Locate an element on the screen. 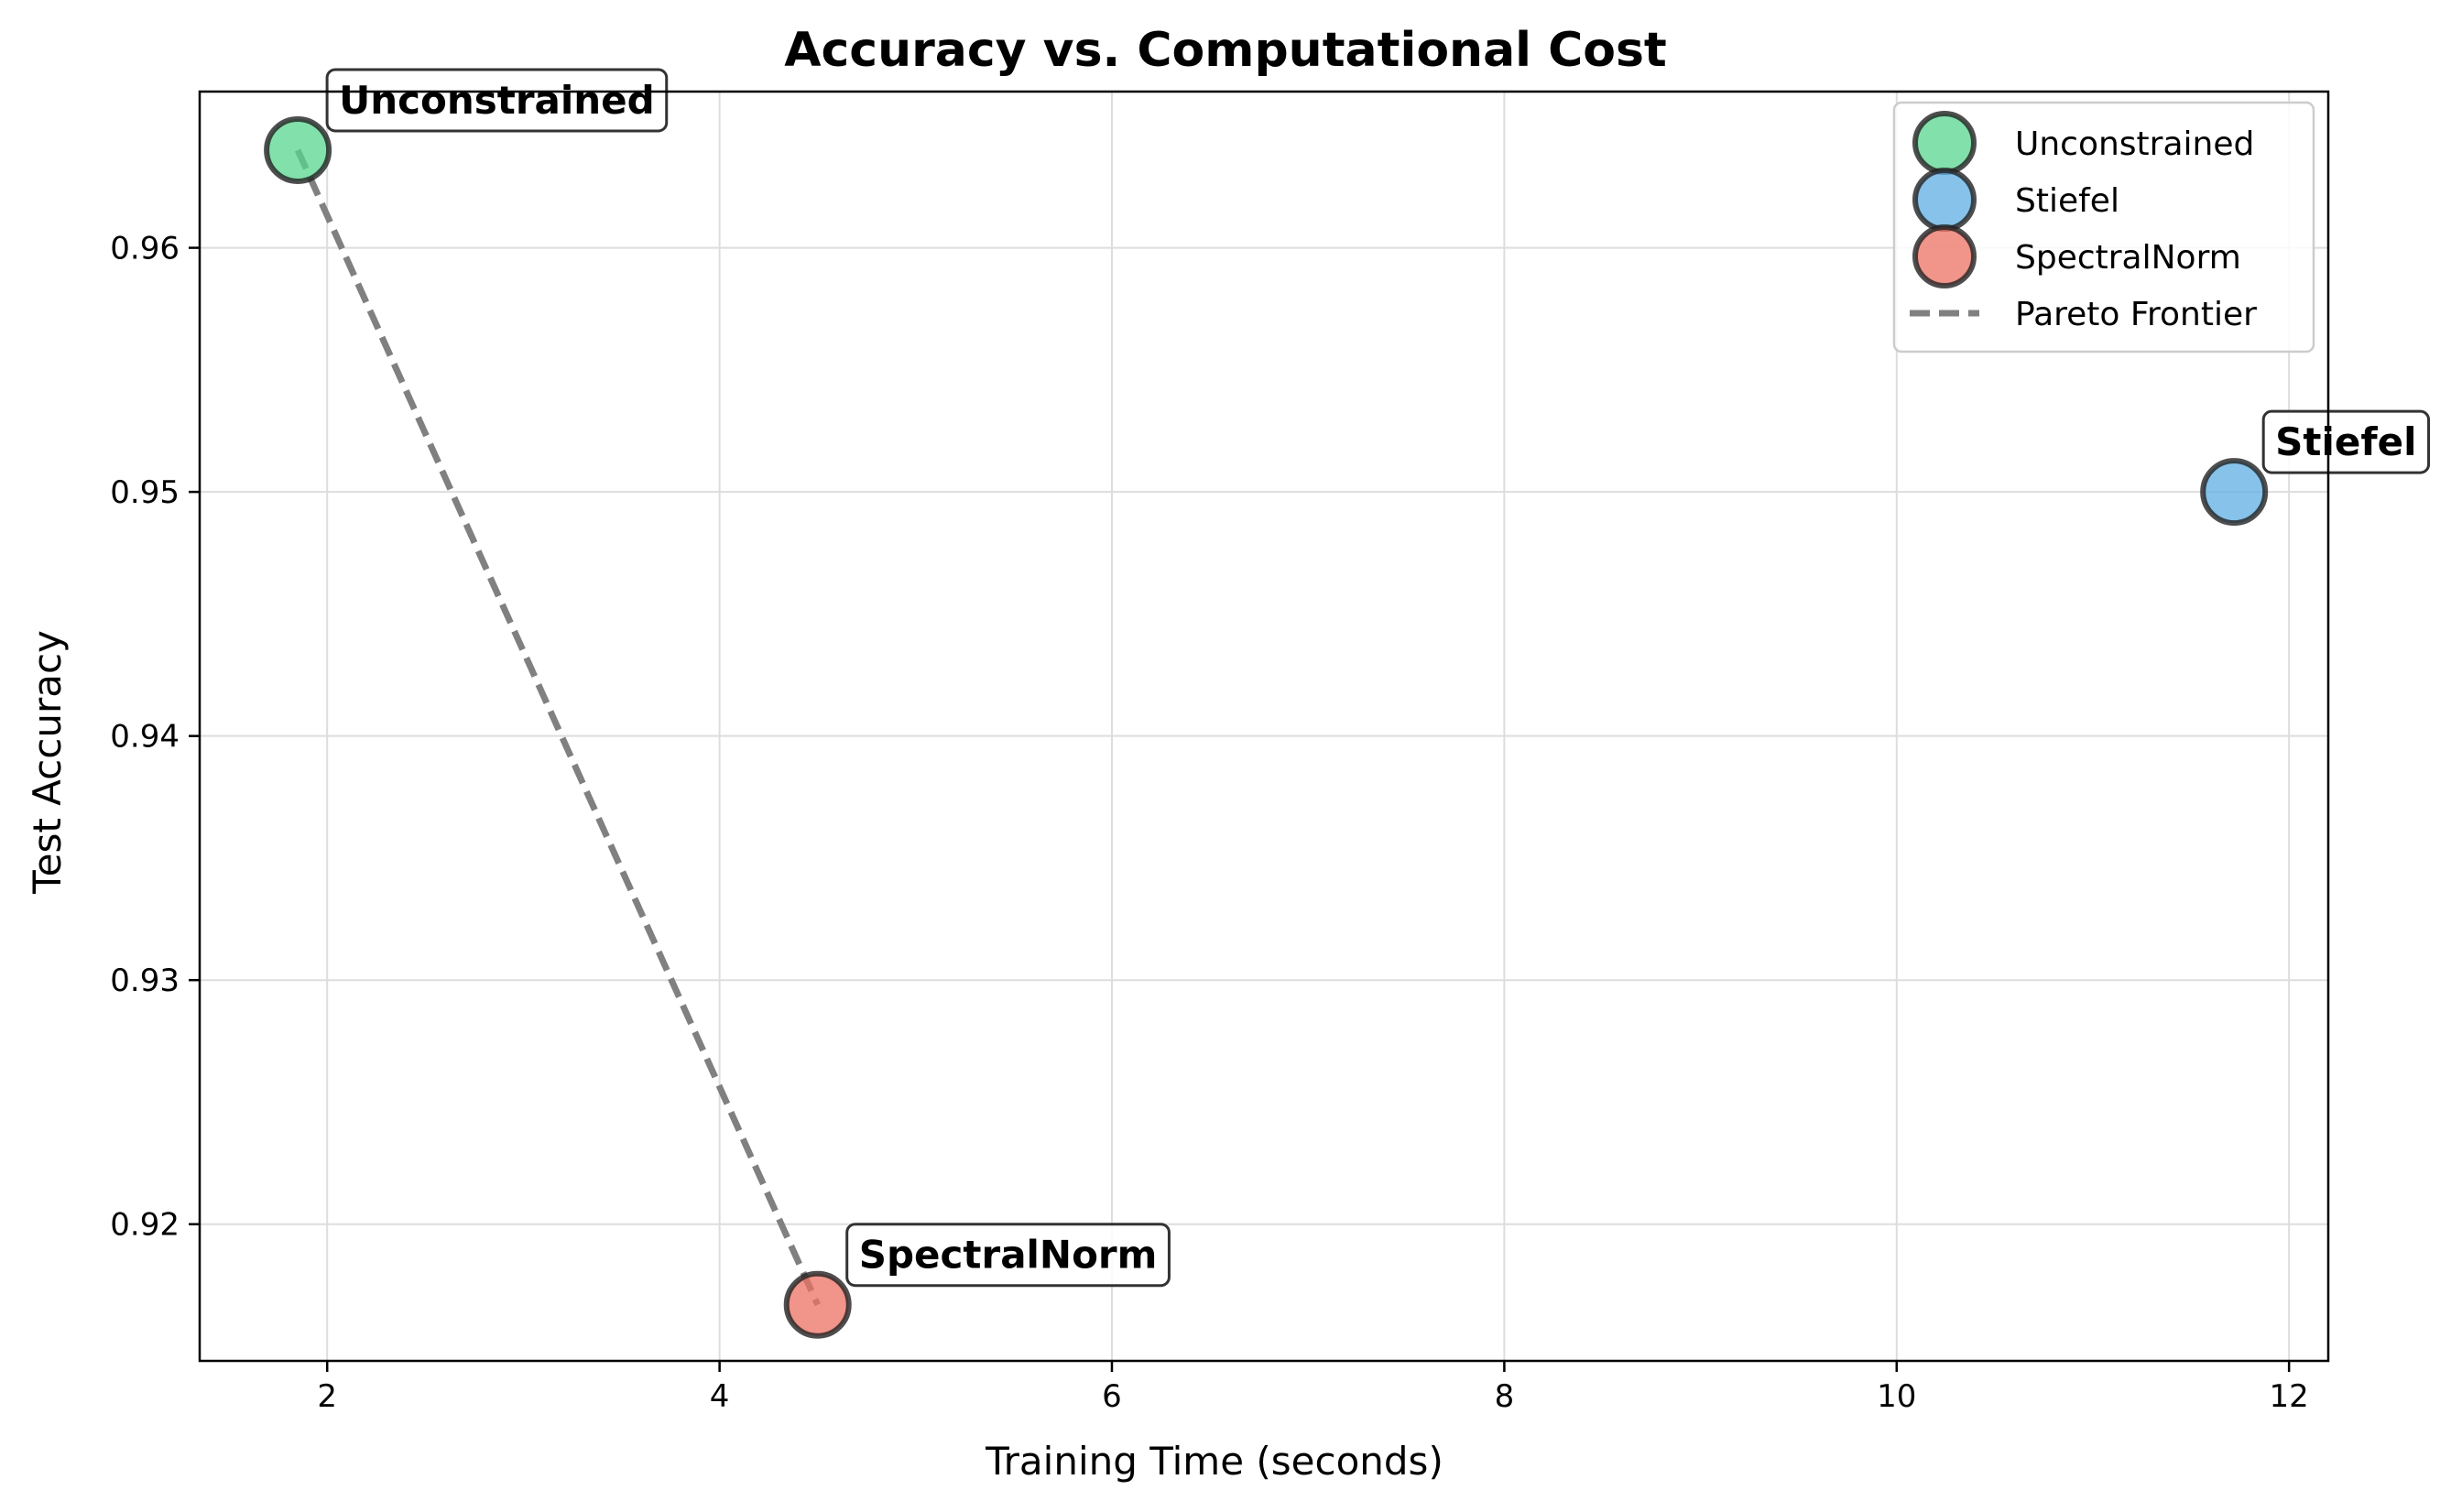 The image size is (2451, 1512). legend-box is located at coordinates (2103, 227).